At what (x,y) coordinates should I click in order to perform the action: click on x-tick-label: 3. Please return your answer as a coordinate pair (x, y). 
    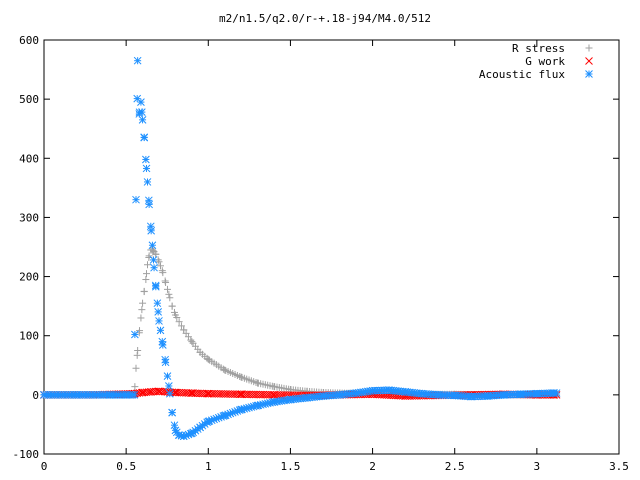
    Looking at the image, I should click on (537, 466).